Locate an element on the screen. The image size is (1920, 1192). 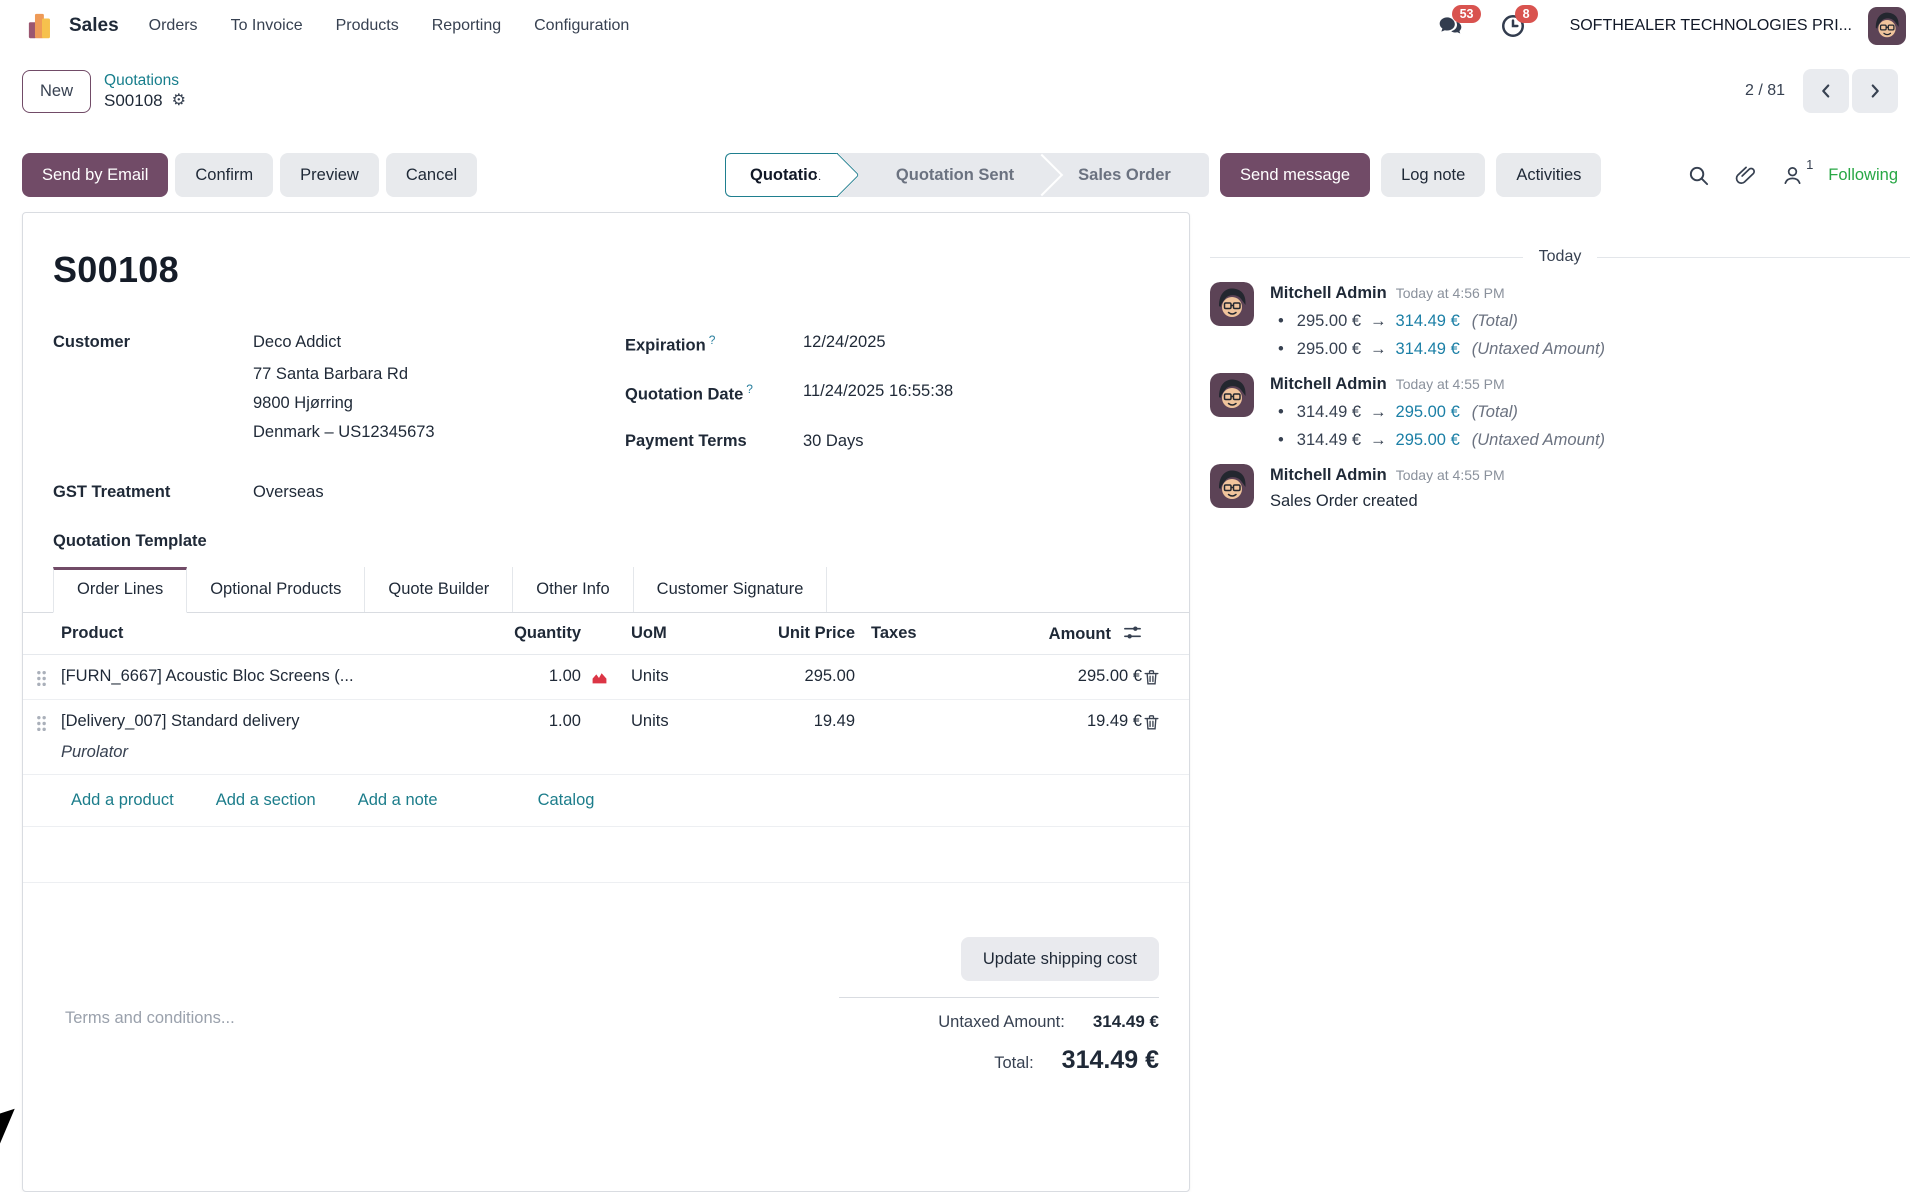
quotation-date-value: 11/24/2025 16:55:38 is located at coordinates (878, 391).